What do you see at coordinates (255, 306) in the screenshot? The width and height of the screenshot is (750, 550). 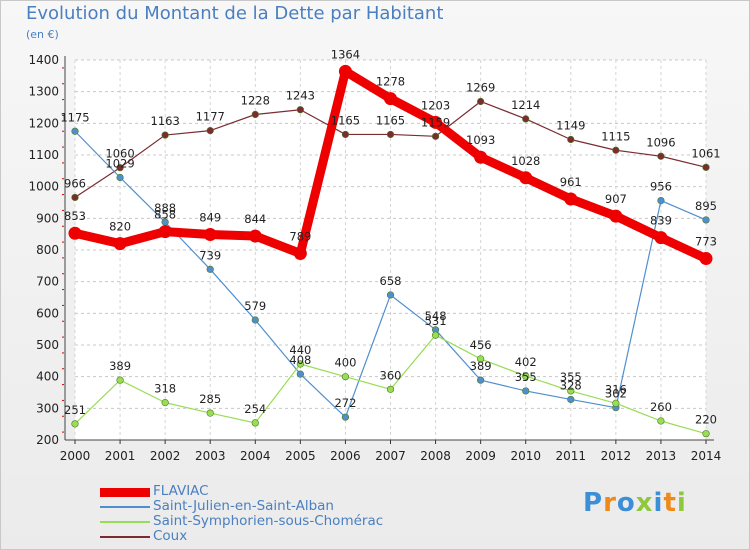 I see `data-label: 579` at bounding box center [255, 306].